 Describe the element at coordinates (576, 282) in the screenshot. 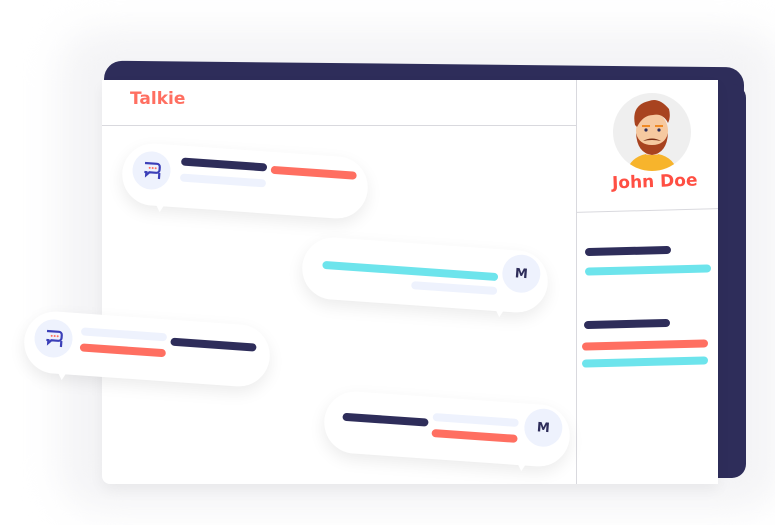

I see `sidebar-divider` at that location.